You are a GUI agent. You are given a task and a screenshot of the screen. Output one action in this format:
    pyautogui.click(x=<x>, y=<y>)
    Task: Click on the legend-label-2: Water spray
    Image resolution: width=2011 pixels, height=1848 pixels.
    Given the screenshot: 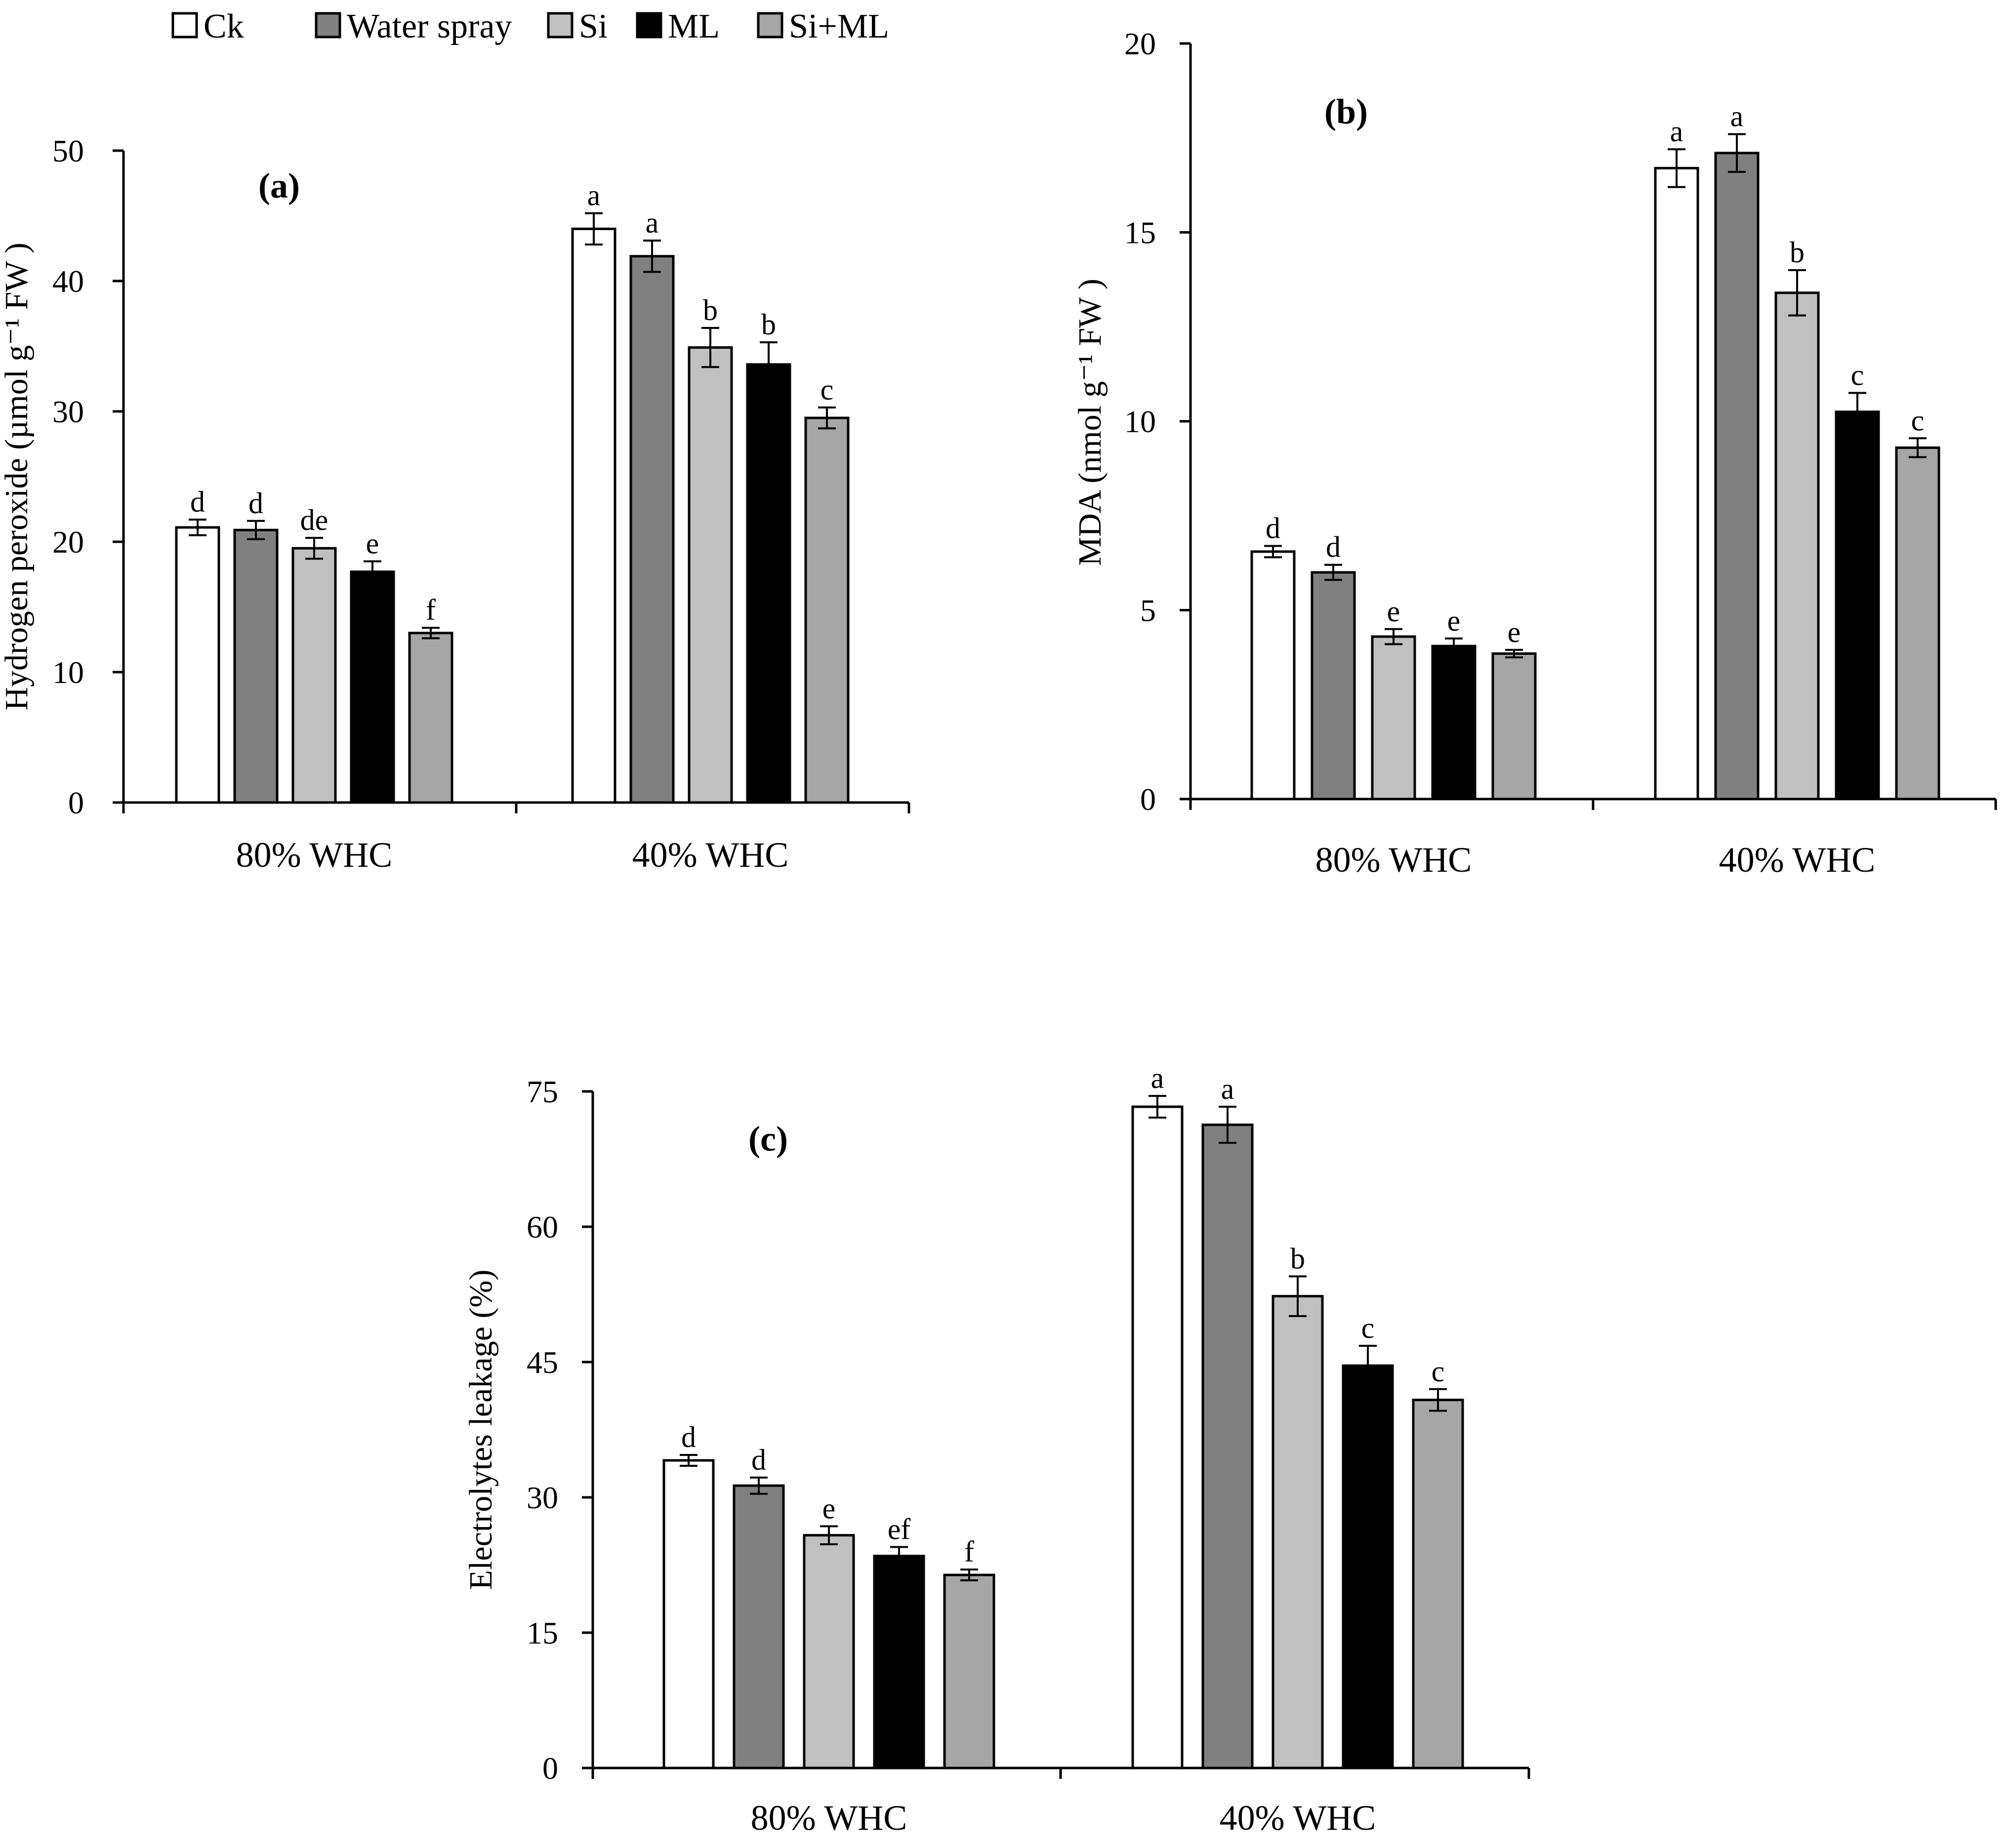 What is the action you would take?
    pyautogui.click(x=429, y=26)
    